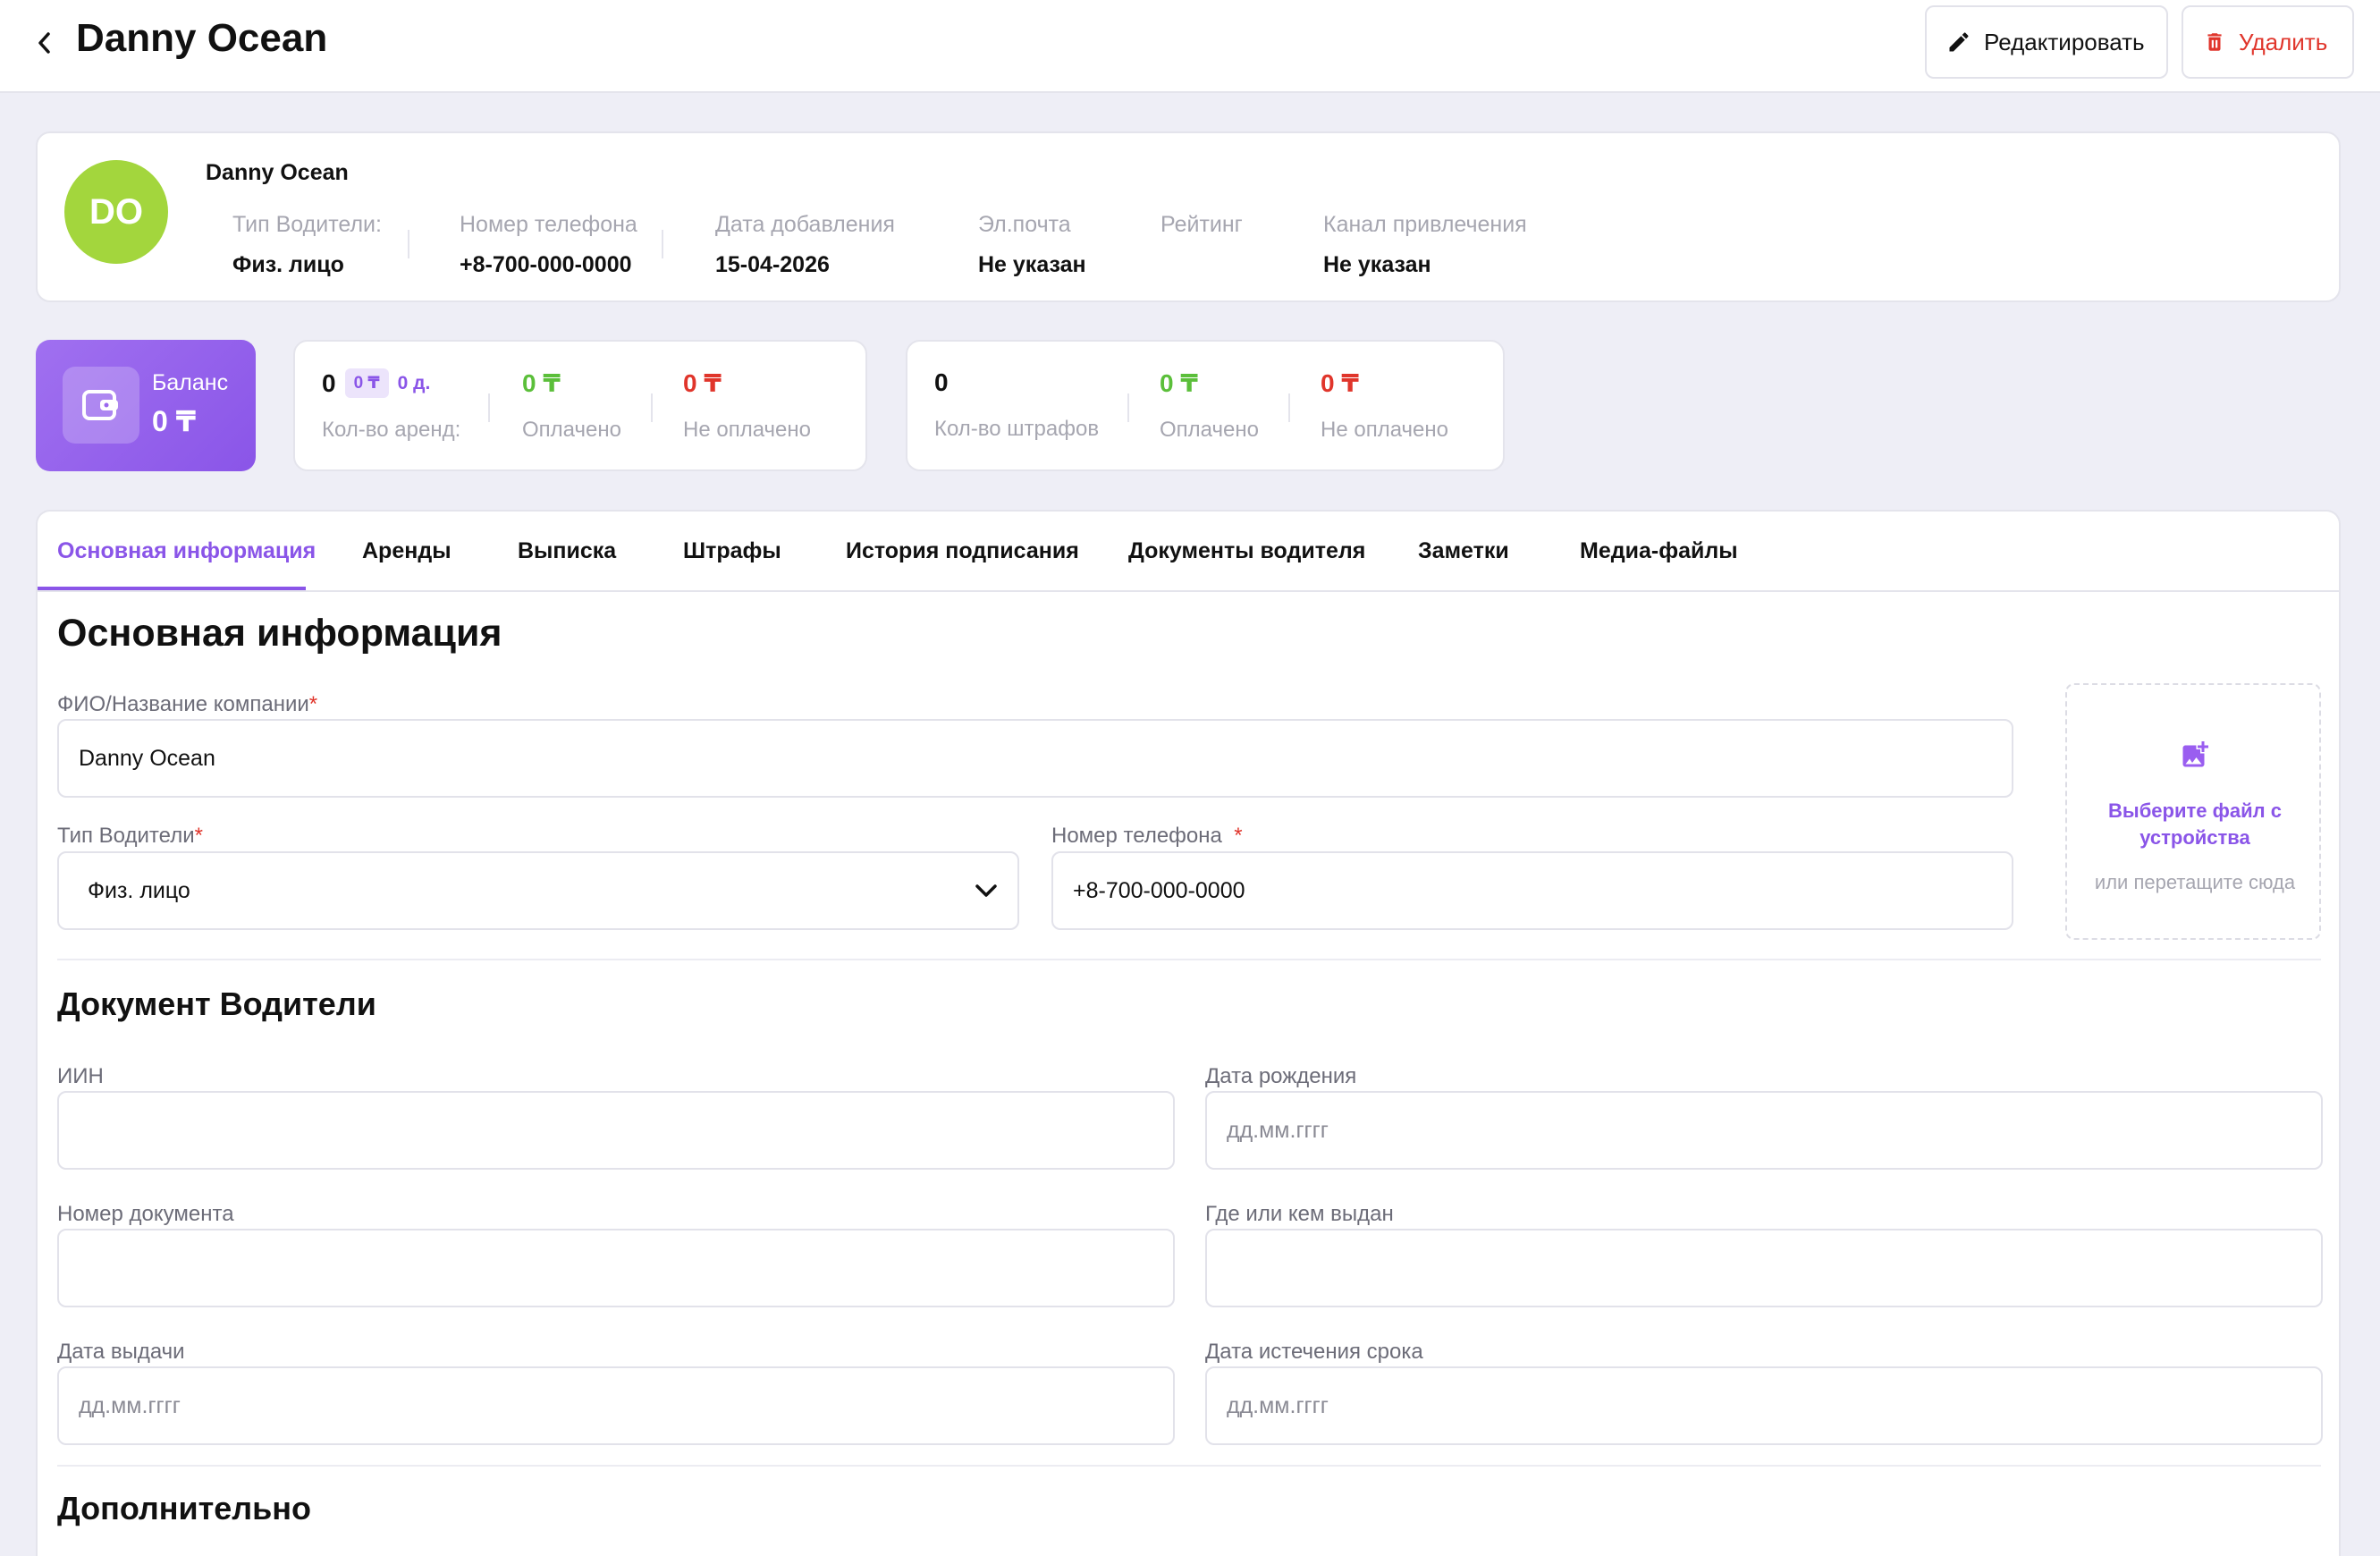 The height and width of the screenshot is (1556, 2380). What do you see at coordinates (2195, 824) in the screenshot?
I see `upload-title: Выберите файл с устройства` at bounding box center [2195, 824].